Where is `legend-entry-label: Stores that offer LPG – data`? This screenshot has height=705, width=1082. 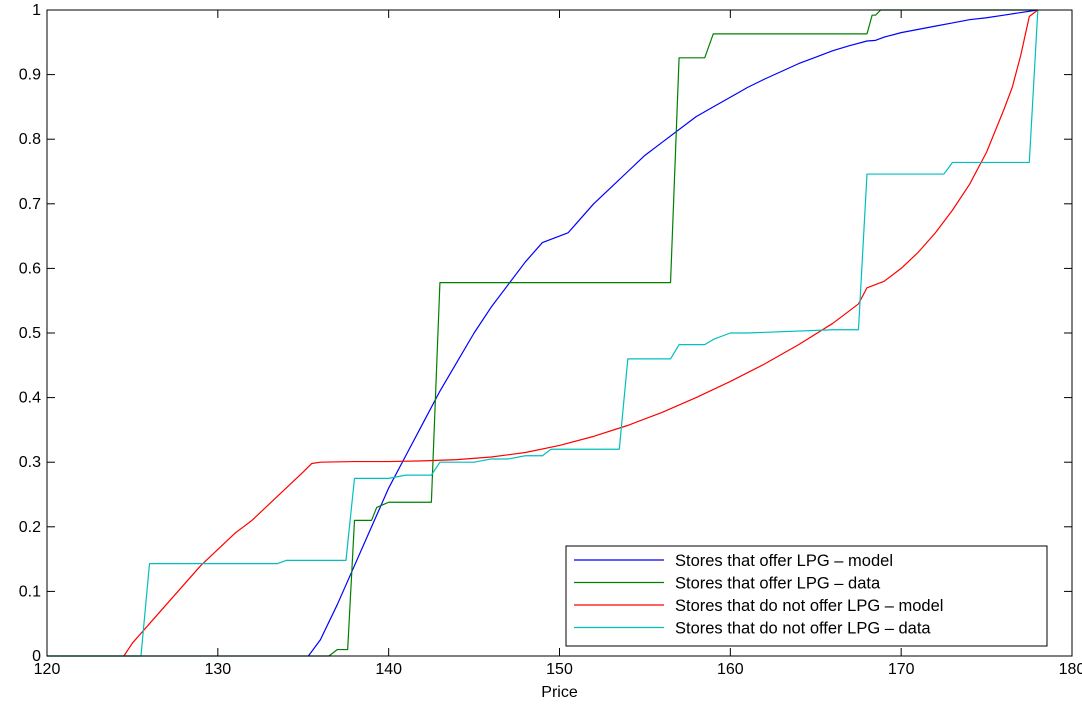 legend-entry-label: Stores that offer LPG – data is located at coordinates (778, 584).